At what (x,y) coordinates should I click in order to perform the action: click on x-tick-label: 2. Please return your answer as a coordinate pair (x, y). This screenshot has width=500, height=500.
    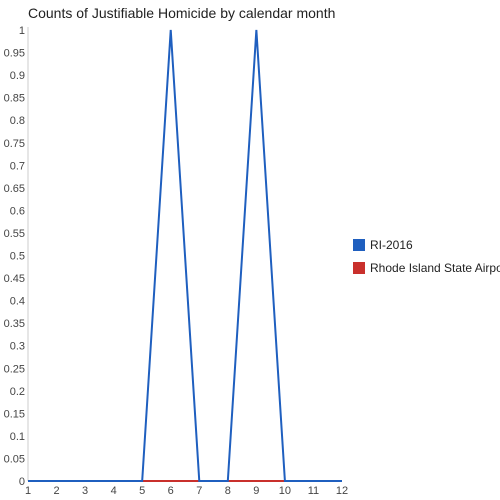
    Looking at the image, I should click on (56, 491).